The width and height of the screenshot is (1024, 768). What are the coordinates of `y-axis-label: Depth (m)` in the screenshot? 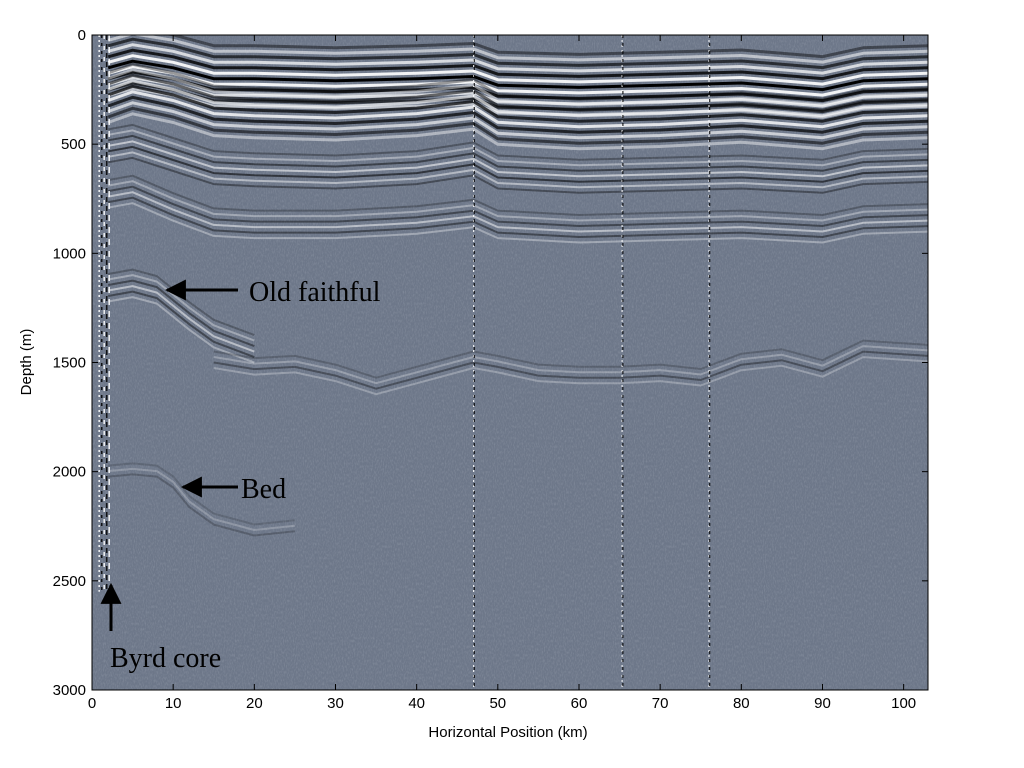 It's located at (26, 362).